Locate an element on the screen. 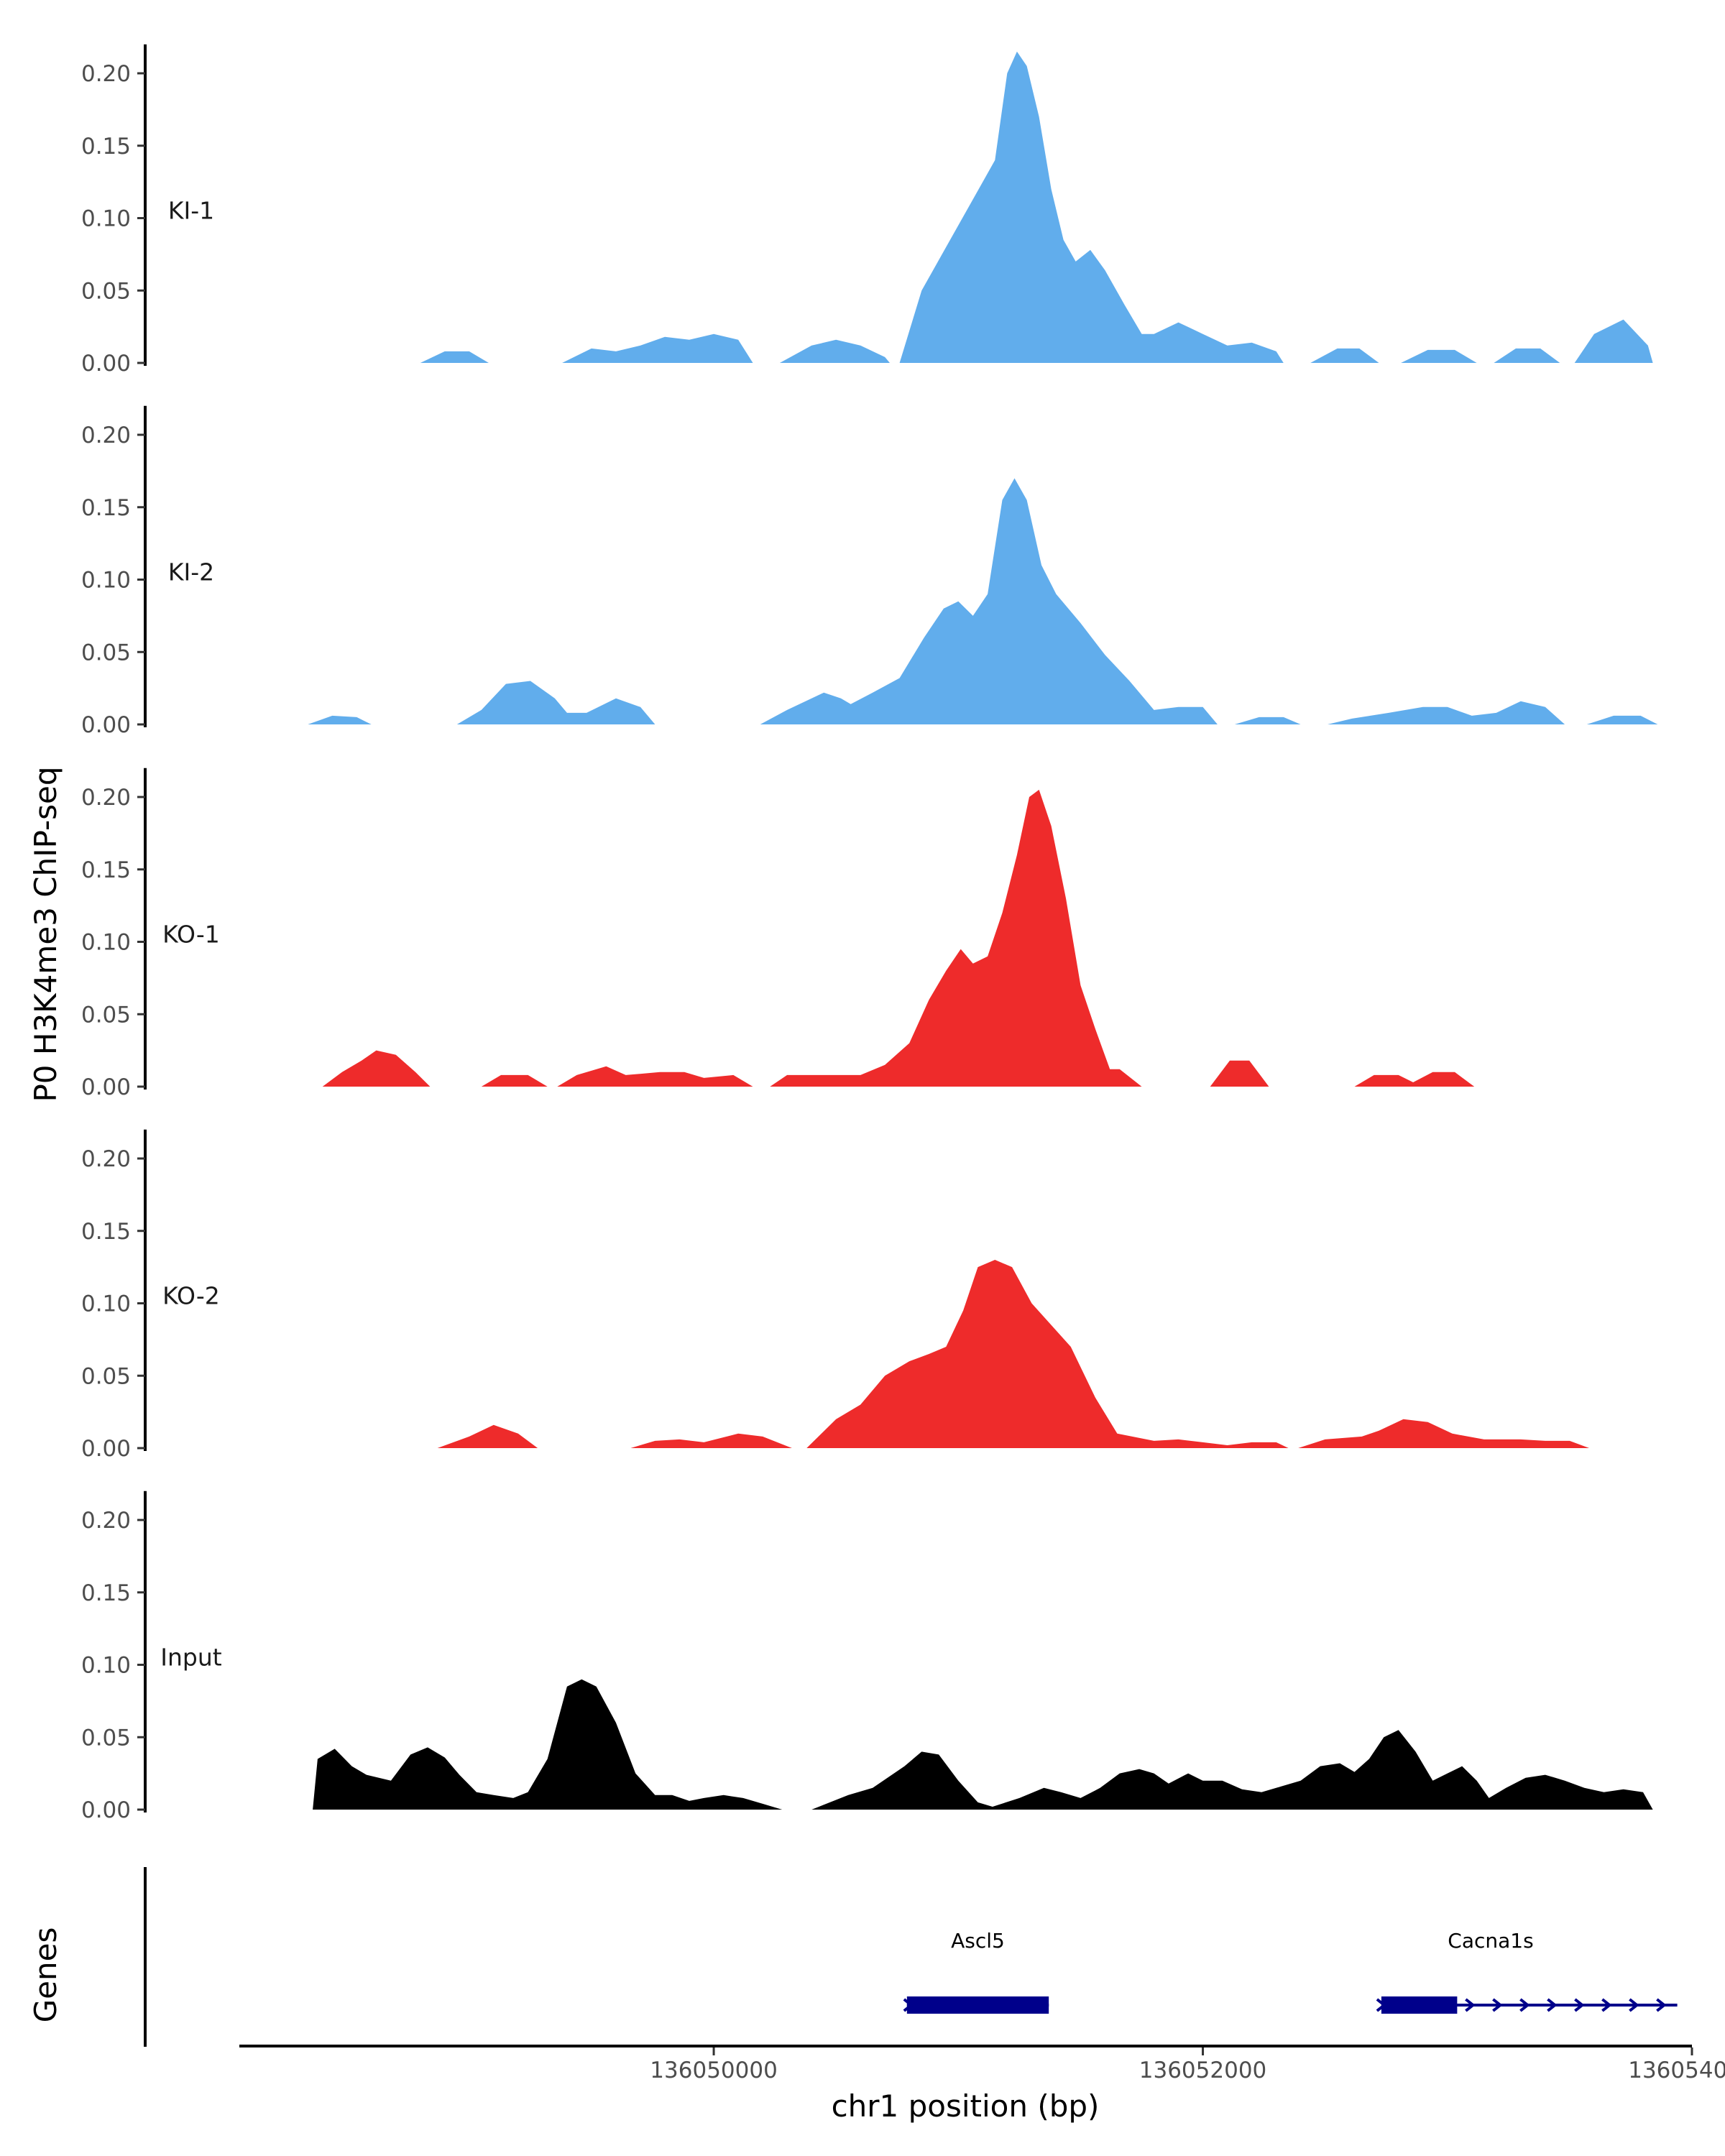  track-label: KI-2 is located at coordinates (191, 572).